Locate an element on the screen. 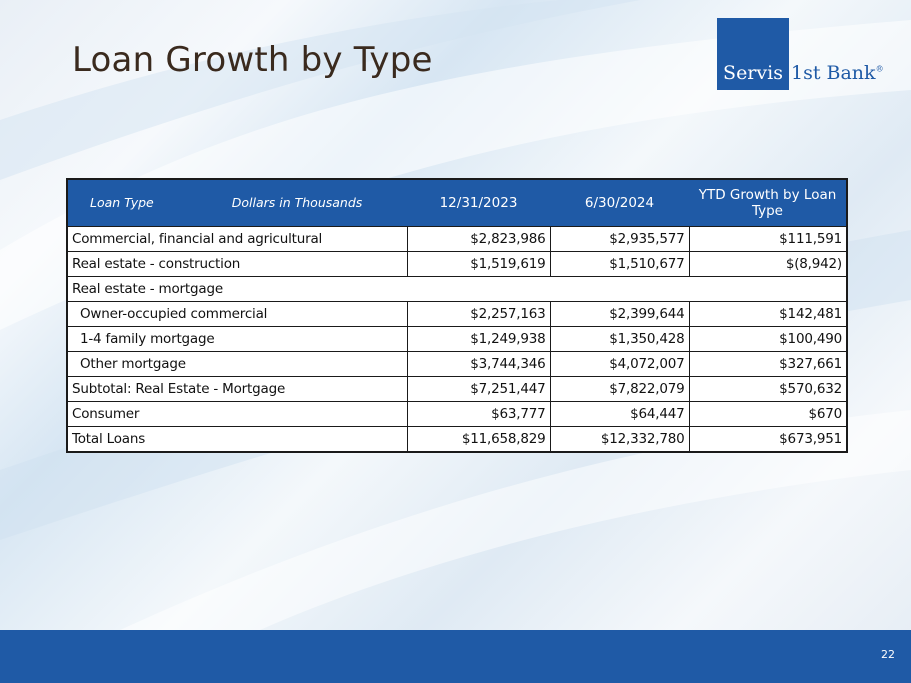  cell-2023: $2,823,986 is located at coordinates (478, 239).